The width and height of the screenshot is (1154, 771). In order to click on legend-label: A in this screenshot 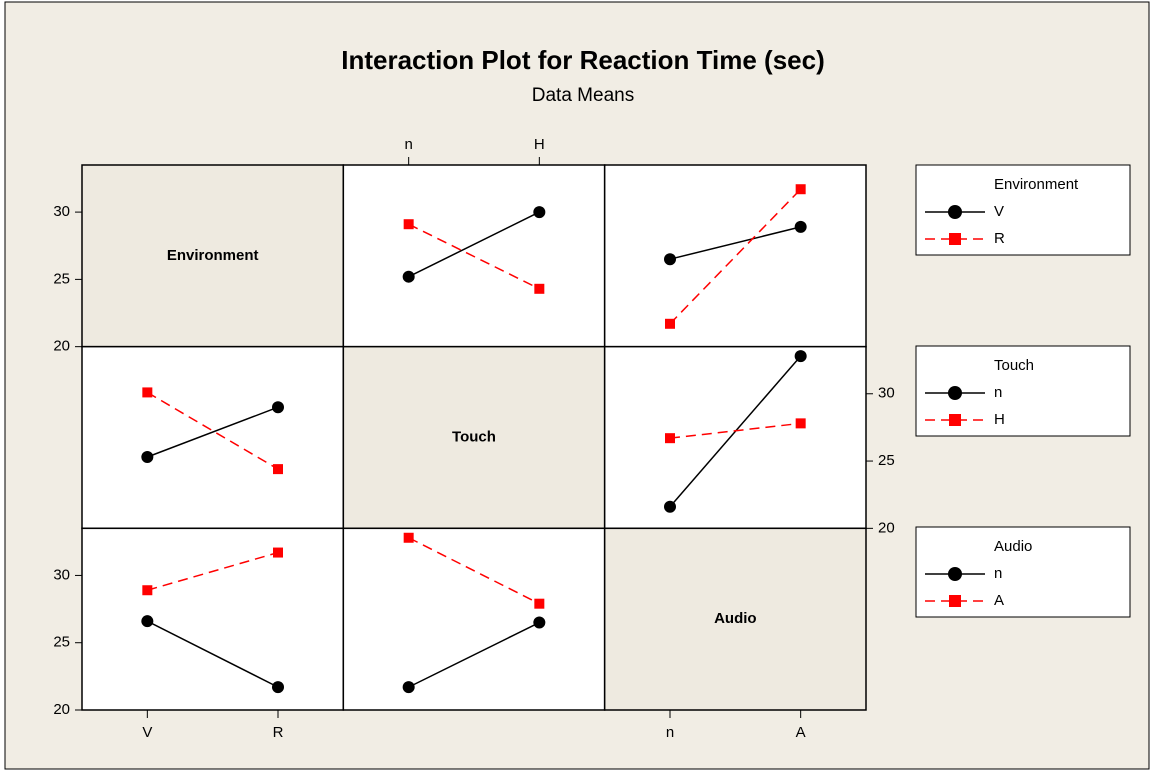, I will do `click(999, 600)`.